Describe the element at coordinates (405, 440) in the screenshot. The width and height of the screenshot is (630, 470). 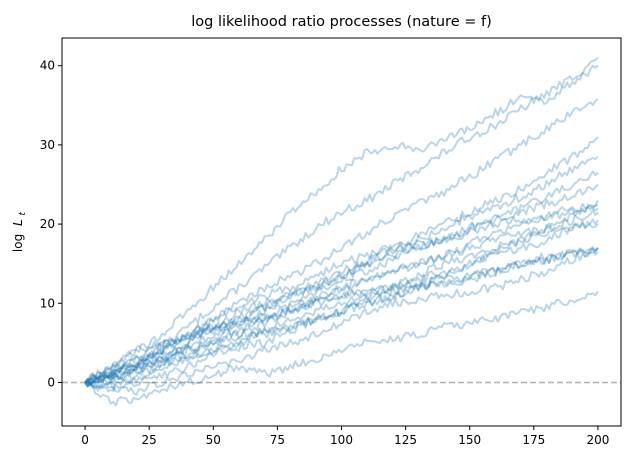
I see `x-tick-label: 125` at that location.